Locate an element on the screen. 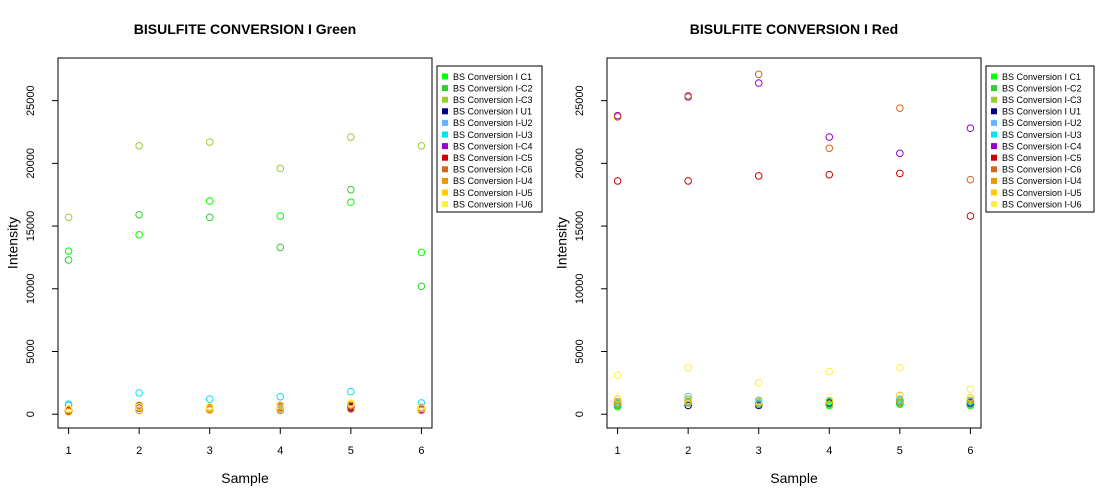 This screenshot has width=1100, height=500. legend-item: BS Conversion I U1 is located at coordinates (1036, 112).